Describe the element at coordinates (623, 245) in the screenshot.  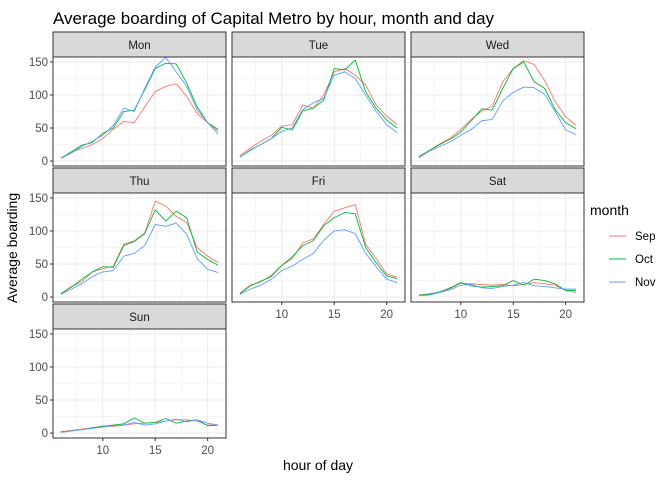
I see `legend: month Sep Oct Nov` at that location.